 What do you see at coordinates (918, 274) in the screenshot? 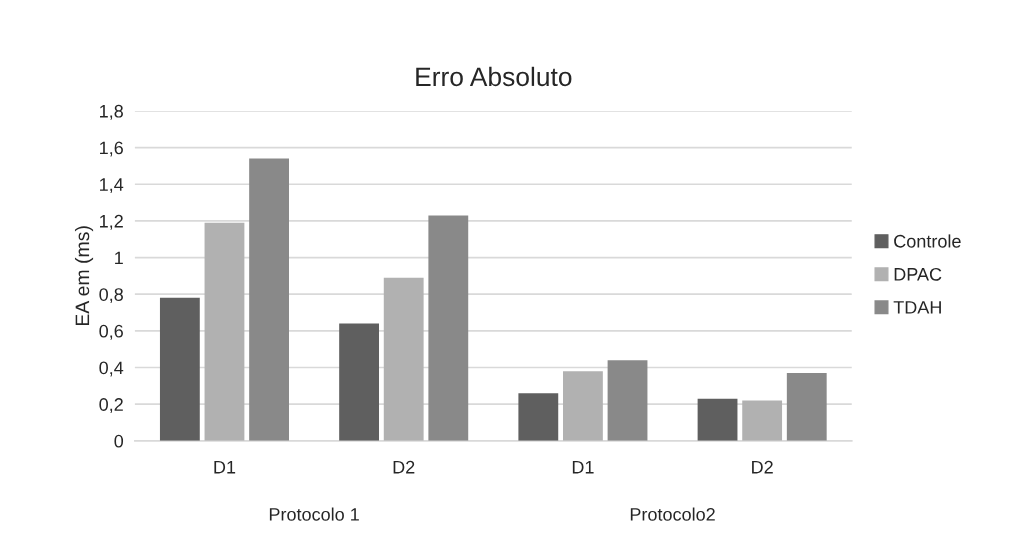
I see `legend-label: DPAC` at bounding box center [918, 274].